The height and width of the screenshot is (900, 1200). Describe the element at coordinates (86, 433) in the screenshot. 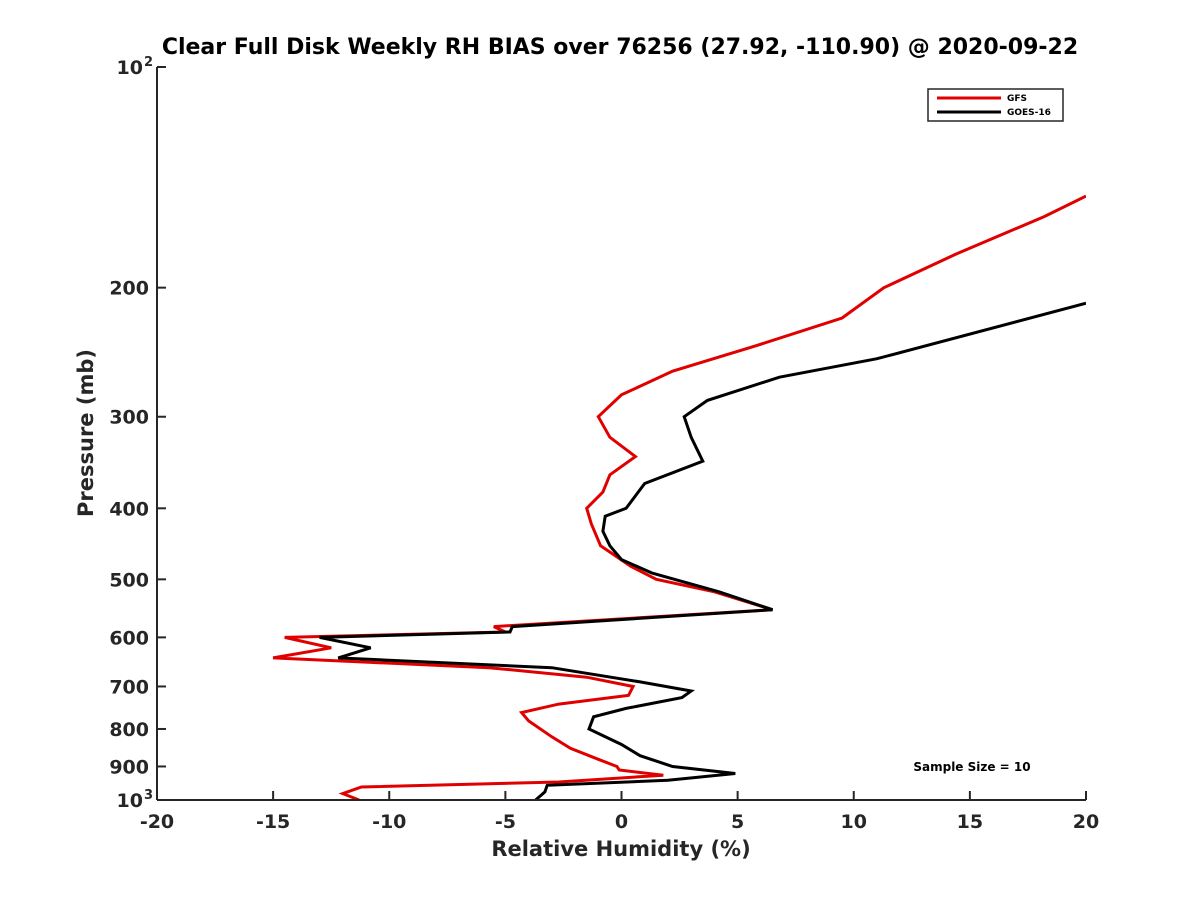

I see `y-axis-label: Pressure (mb)` at that location.